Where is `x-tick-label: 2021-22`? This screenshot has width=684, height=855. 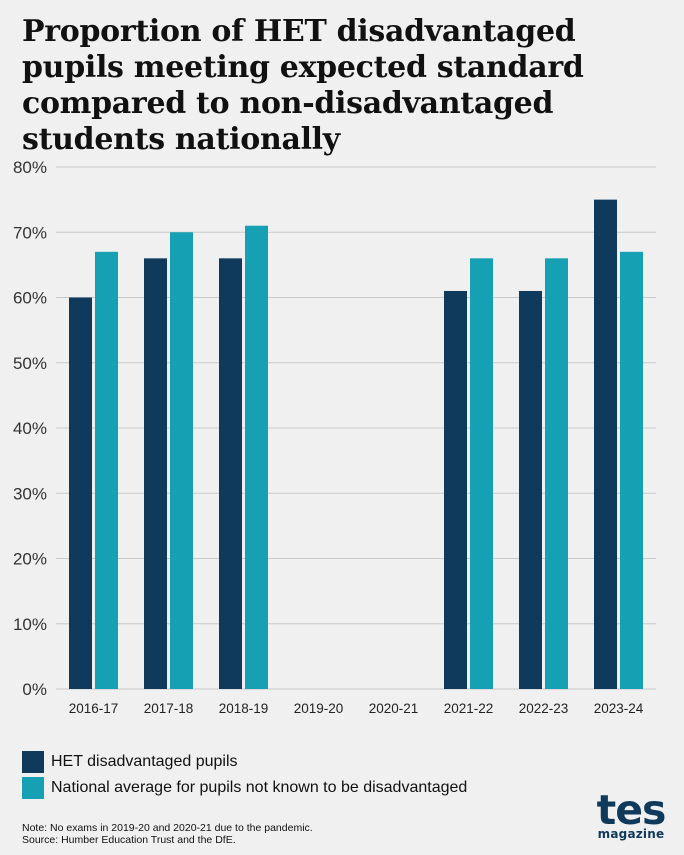
x-tick-label: 2021-22 is located at coordinates (469, 708).